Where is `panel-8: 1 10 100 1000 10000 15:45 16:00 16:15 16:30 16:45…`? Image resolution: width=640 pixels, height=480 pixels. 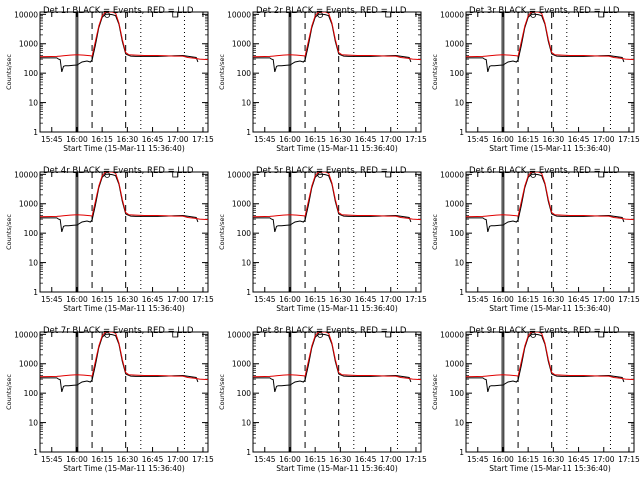
panel-8: 1 10 100 1000 10000 15:45 16:00 16:15 16:30 16:45… is located at coordinates (322, 399).